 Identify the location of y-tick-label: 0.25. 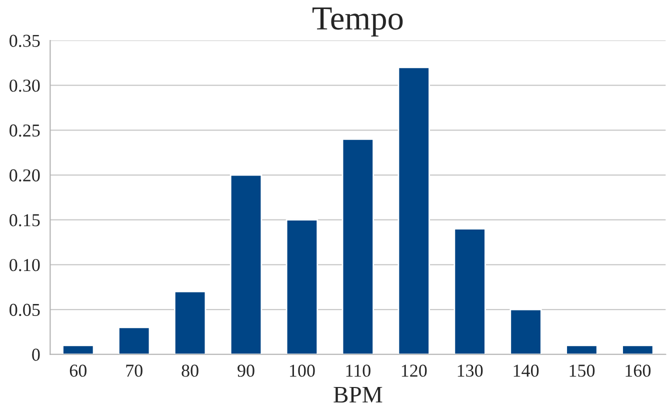
(25, 130).